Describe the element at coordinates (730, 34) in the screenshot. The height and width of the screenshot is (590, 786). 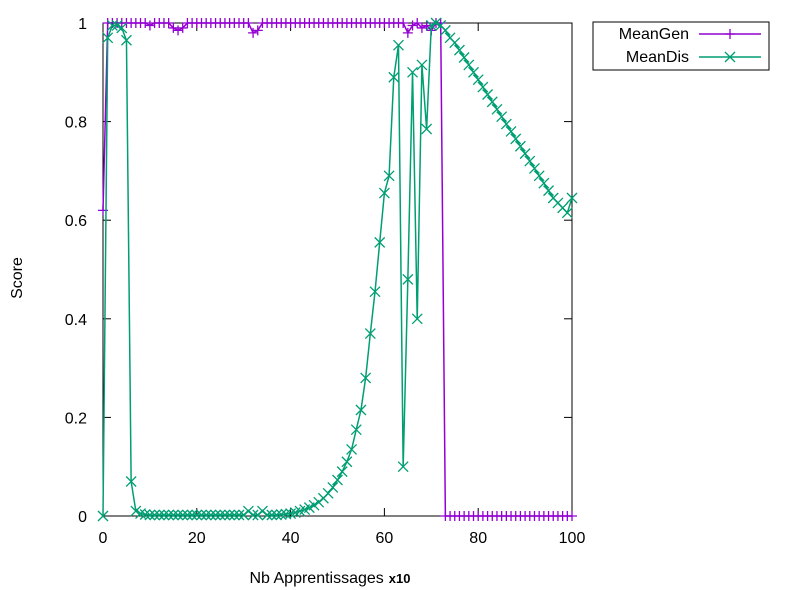
I see `legend-marker-meangen` at that location.